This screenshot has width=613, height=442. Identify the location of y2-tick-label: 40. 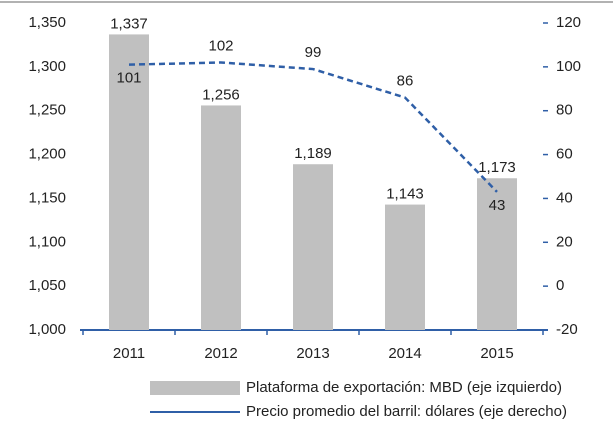
(564, 197).